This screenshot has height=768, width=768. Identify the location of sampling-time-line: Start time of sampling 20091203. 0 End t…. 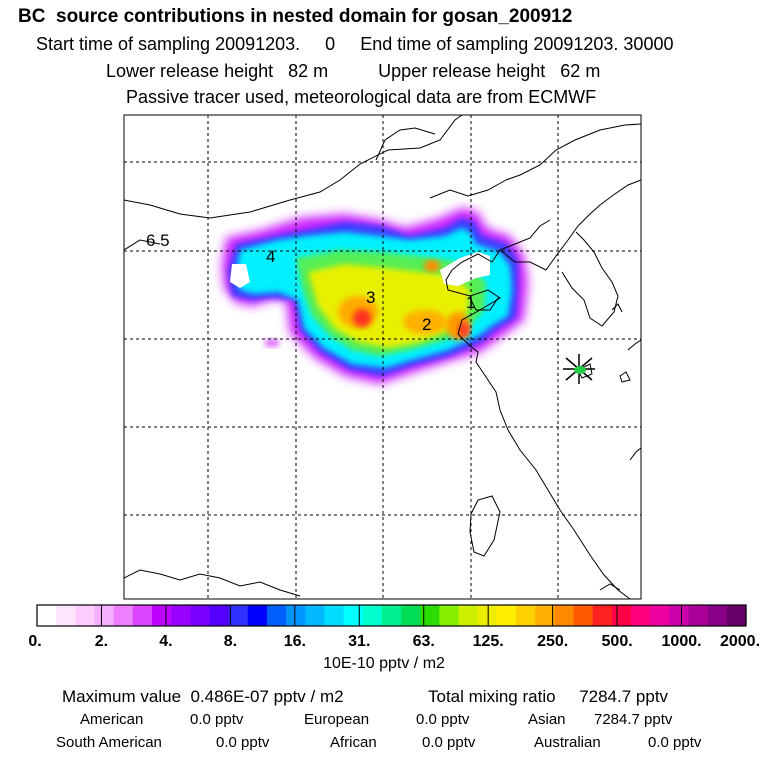
(354, 44).